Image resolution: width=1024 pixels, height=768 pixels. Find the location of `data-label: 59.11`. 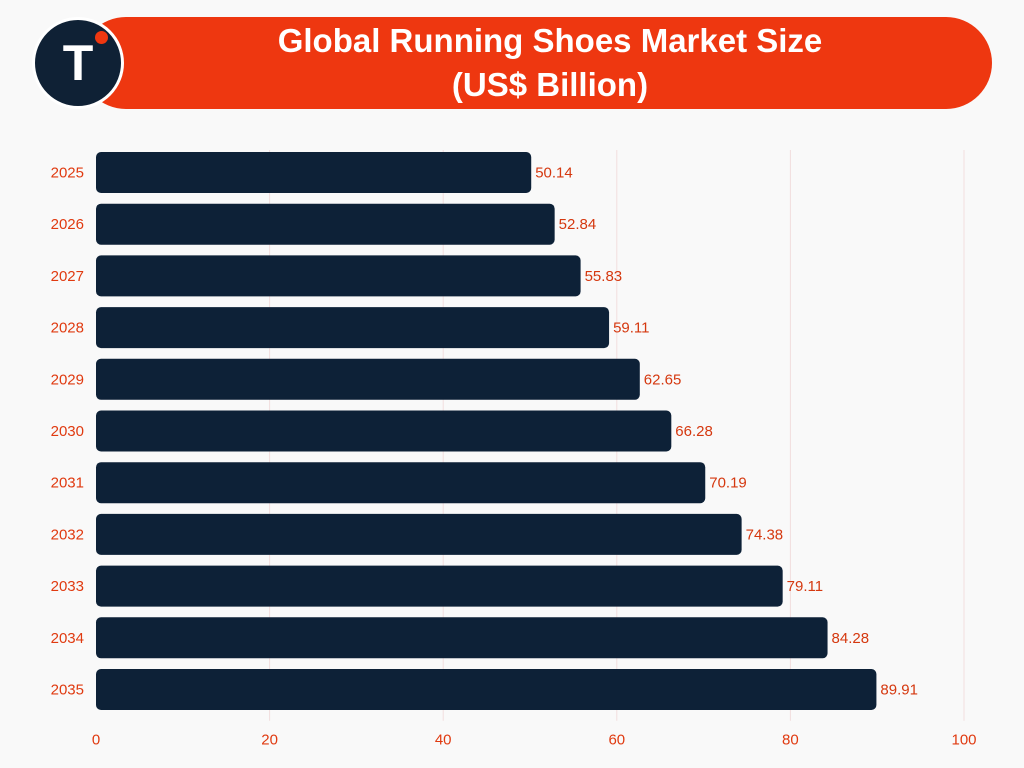

data-label: 59.11 is located at coordinates (631, 328).